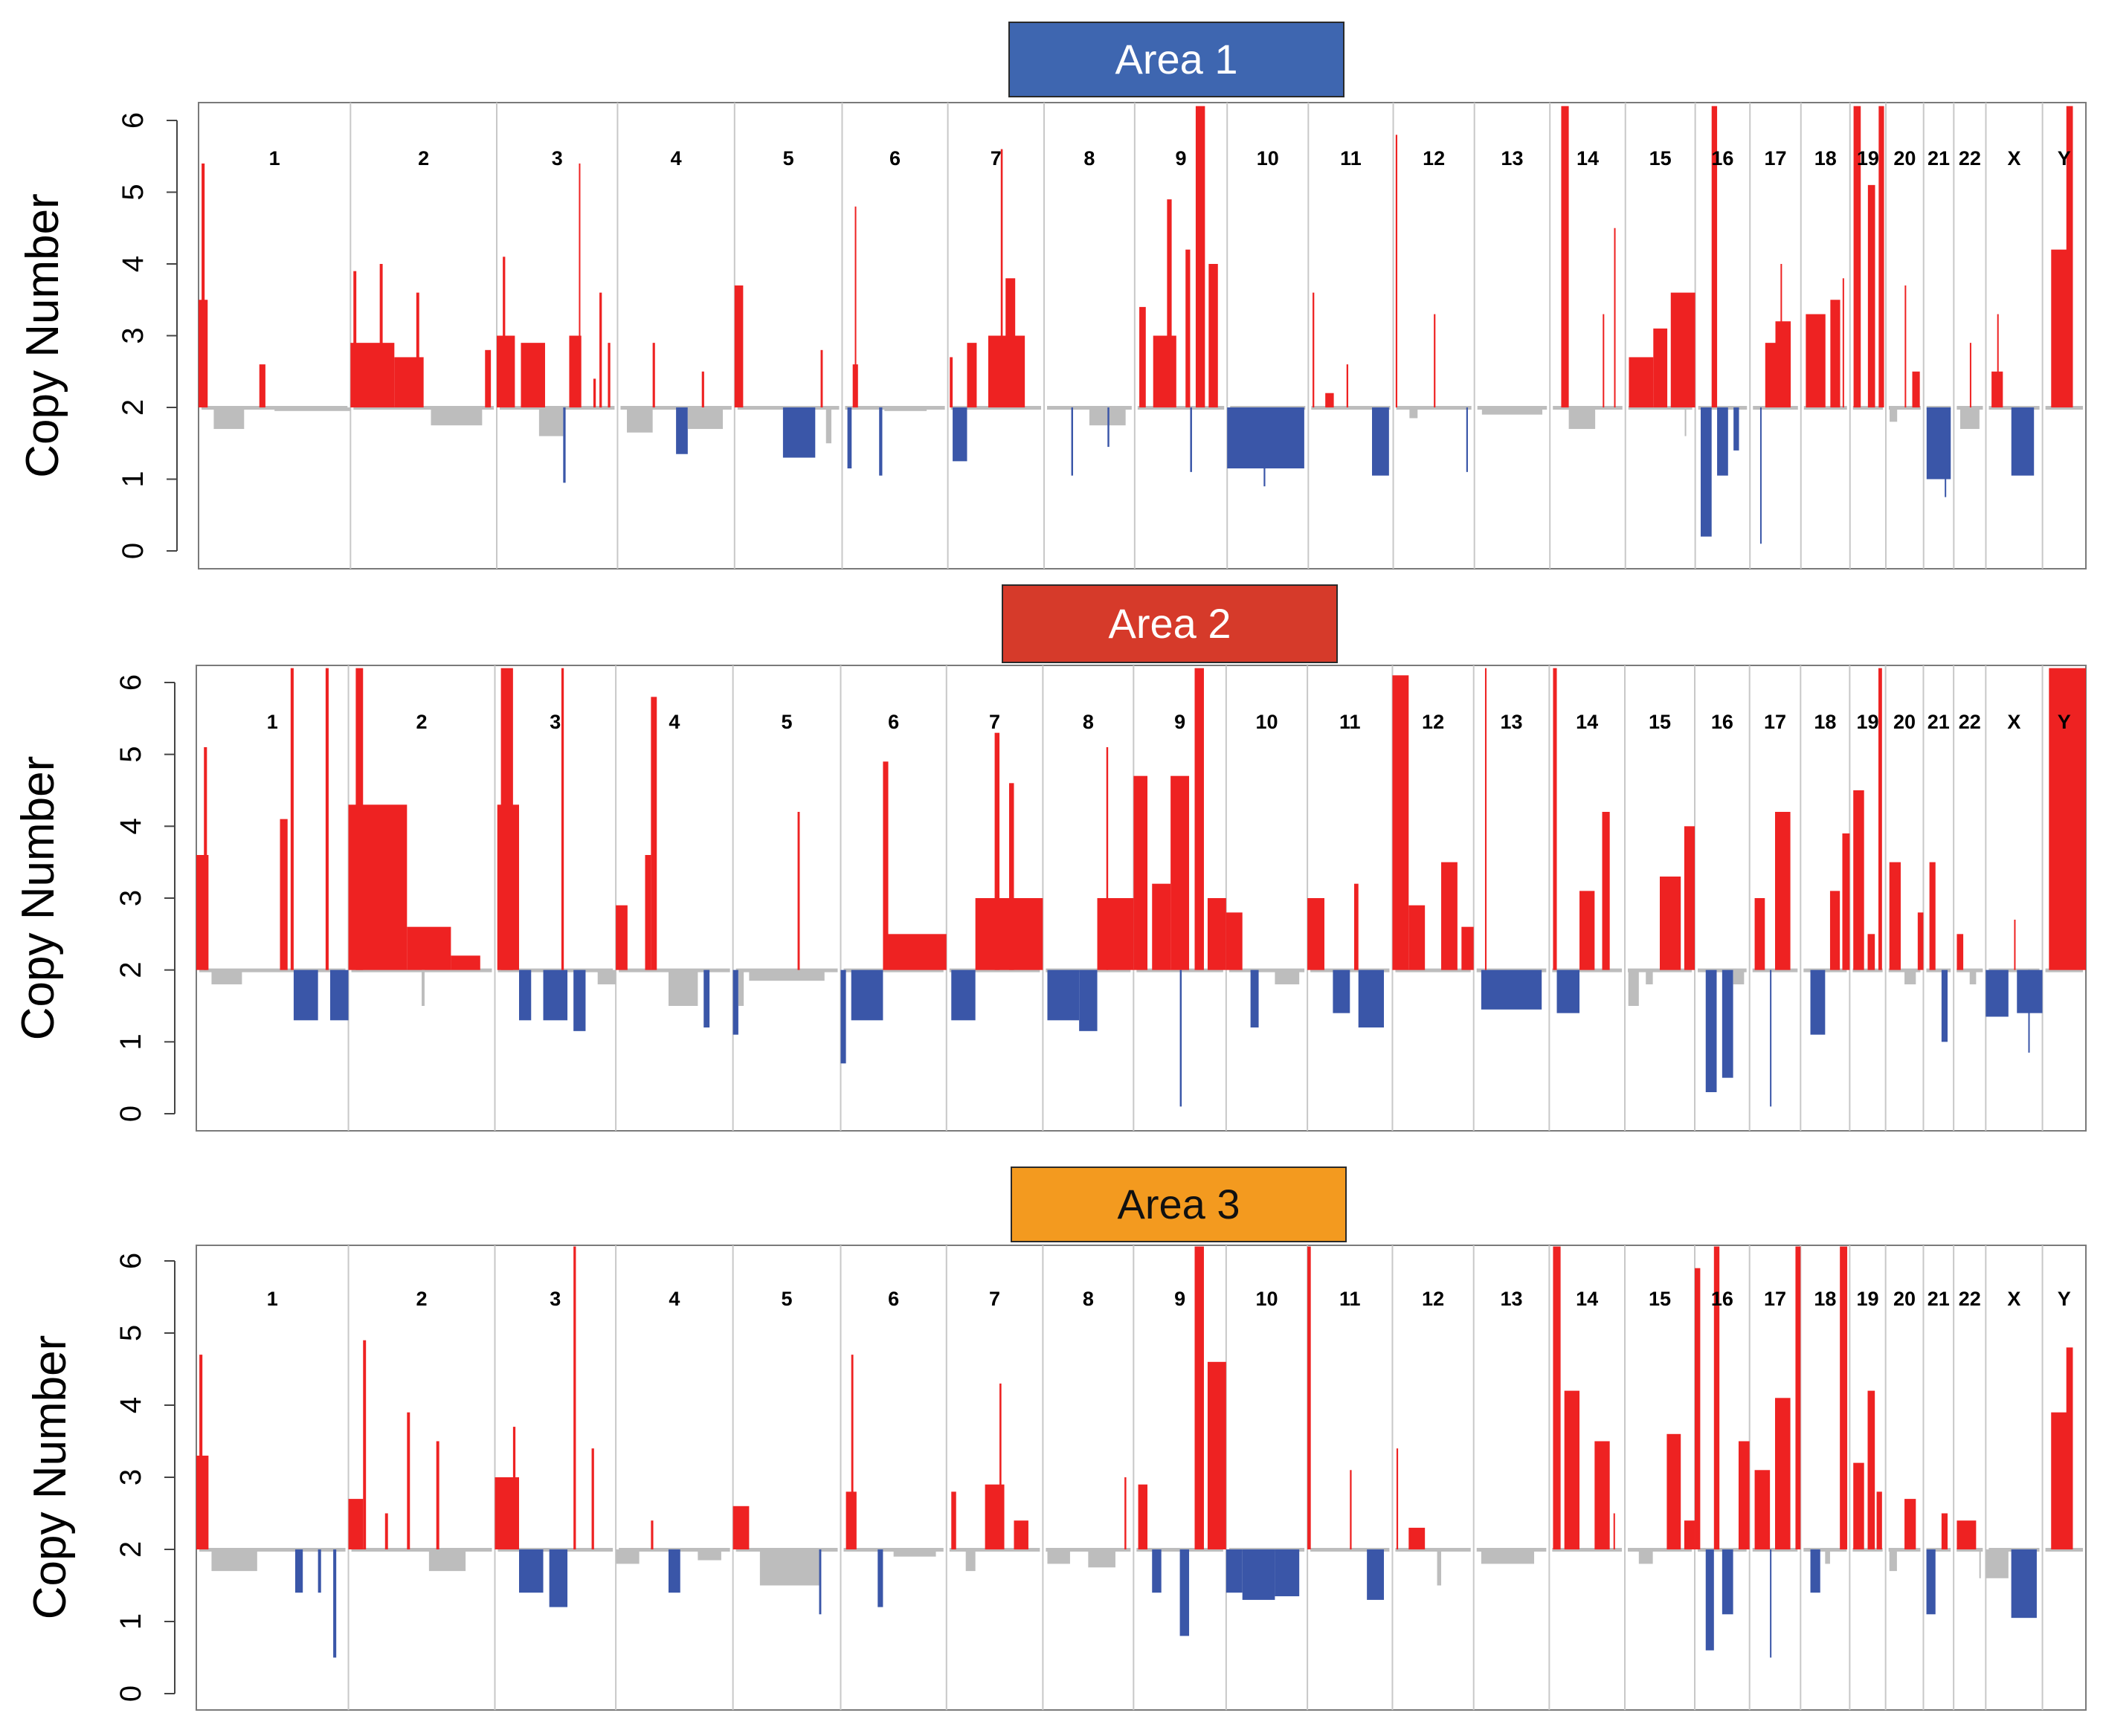 This screenshot has width=2103, height=1736. I want to click on chromosome-label: 15, so click(1660, 158).